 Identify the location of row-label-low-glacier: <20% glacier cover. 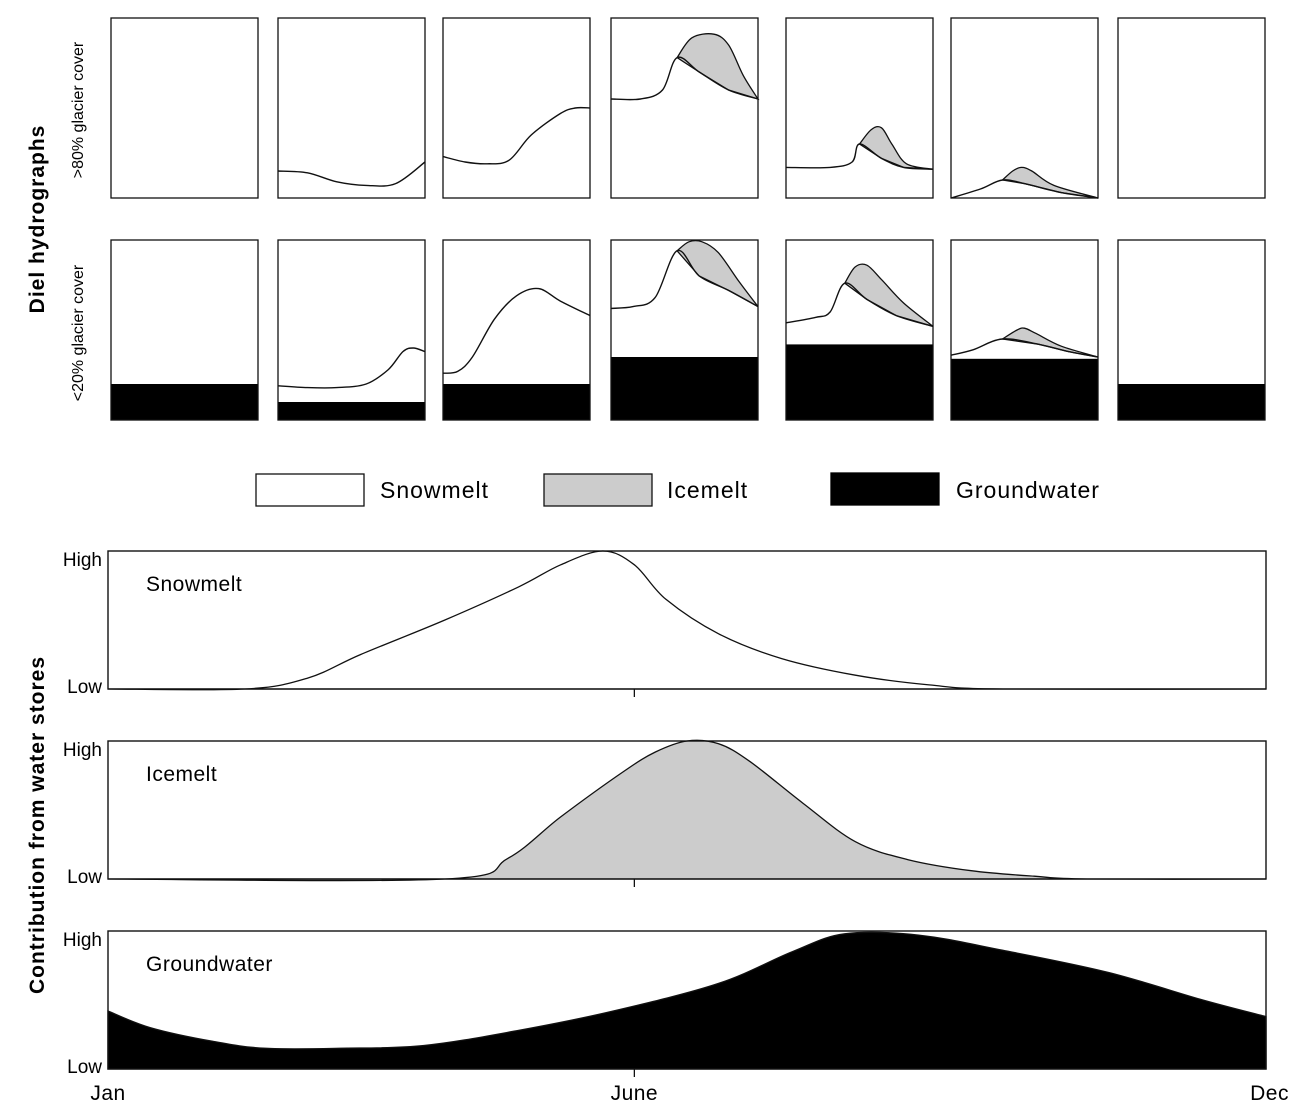
(78, 332).